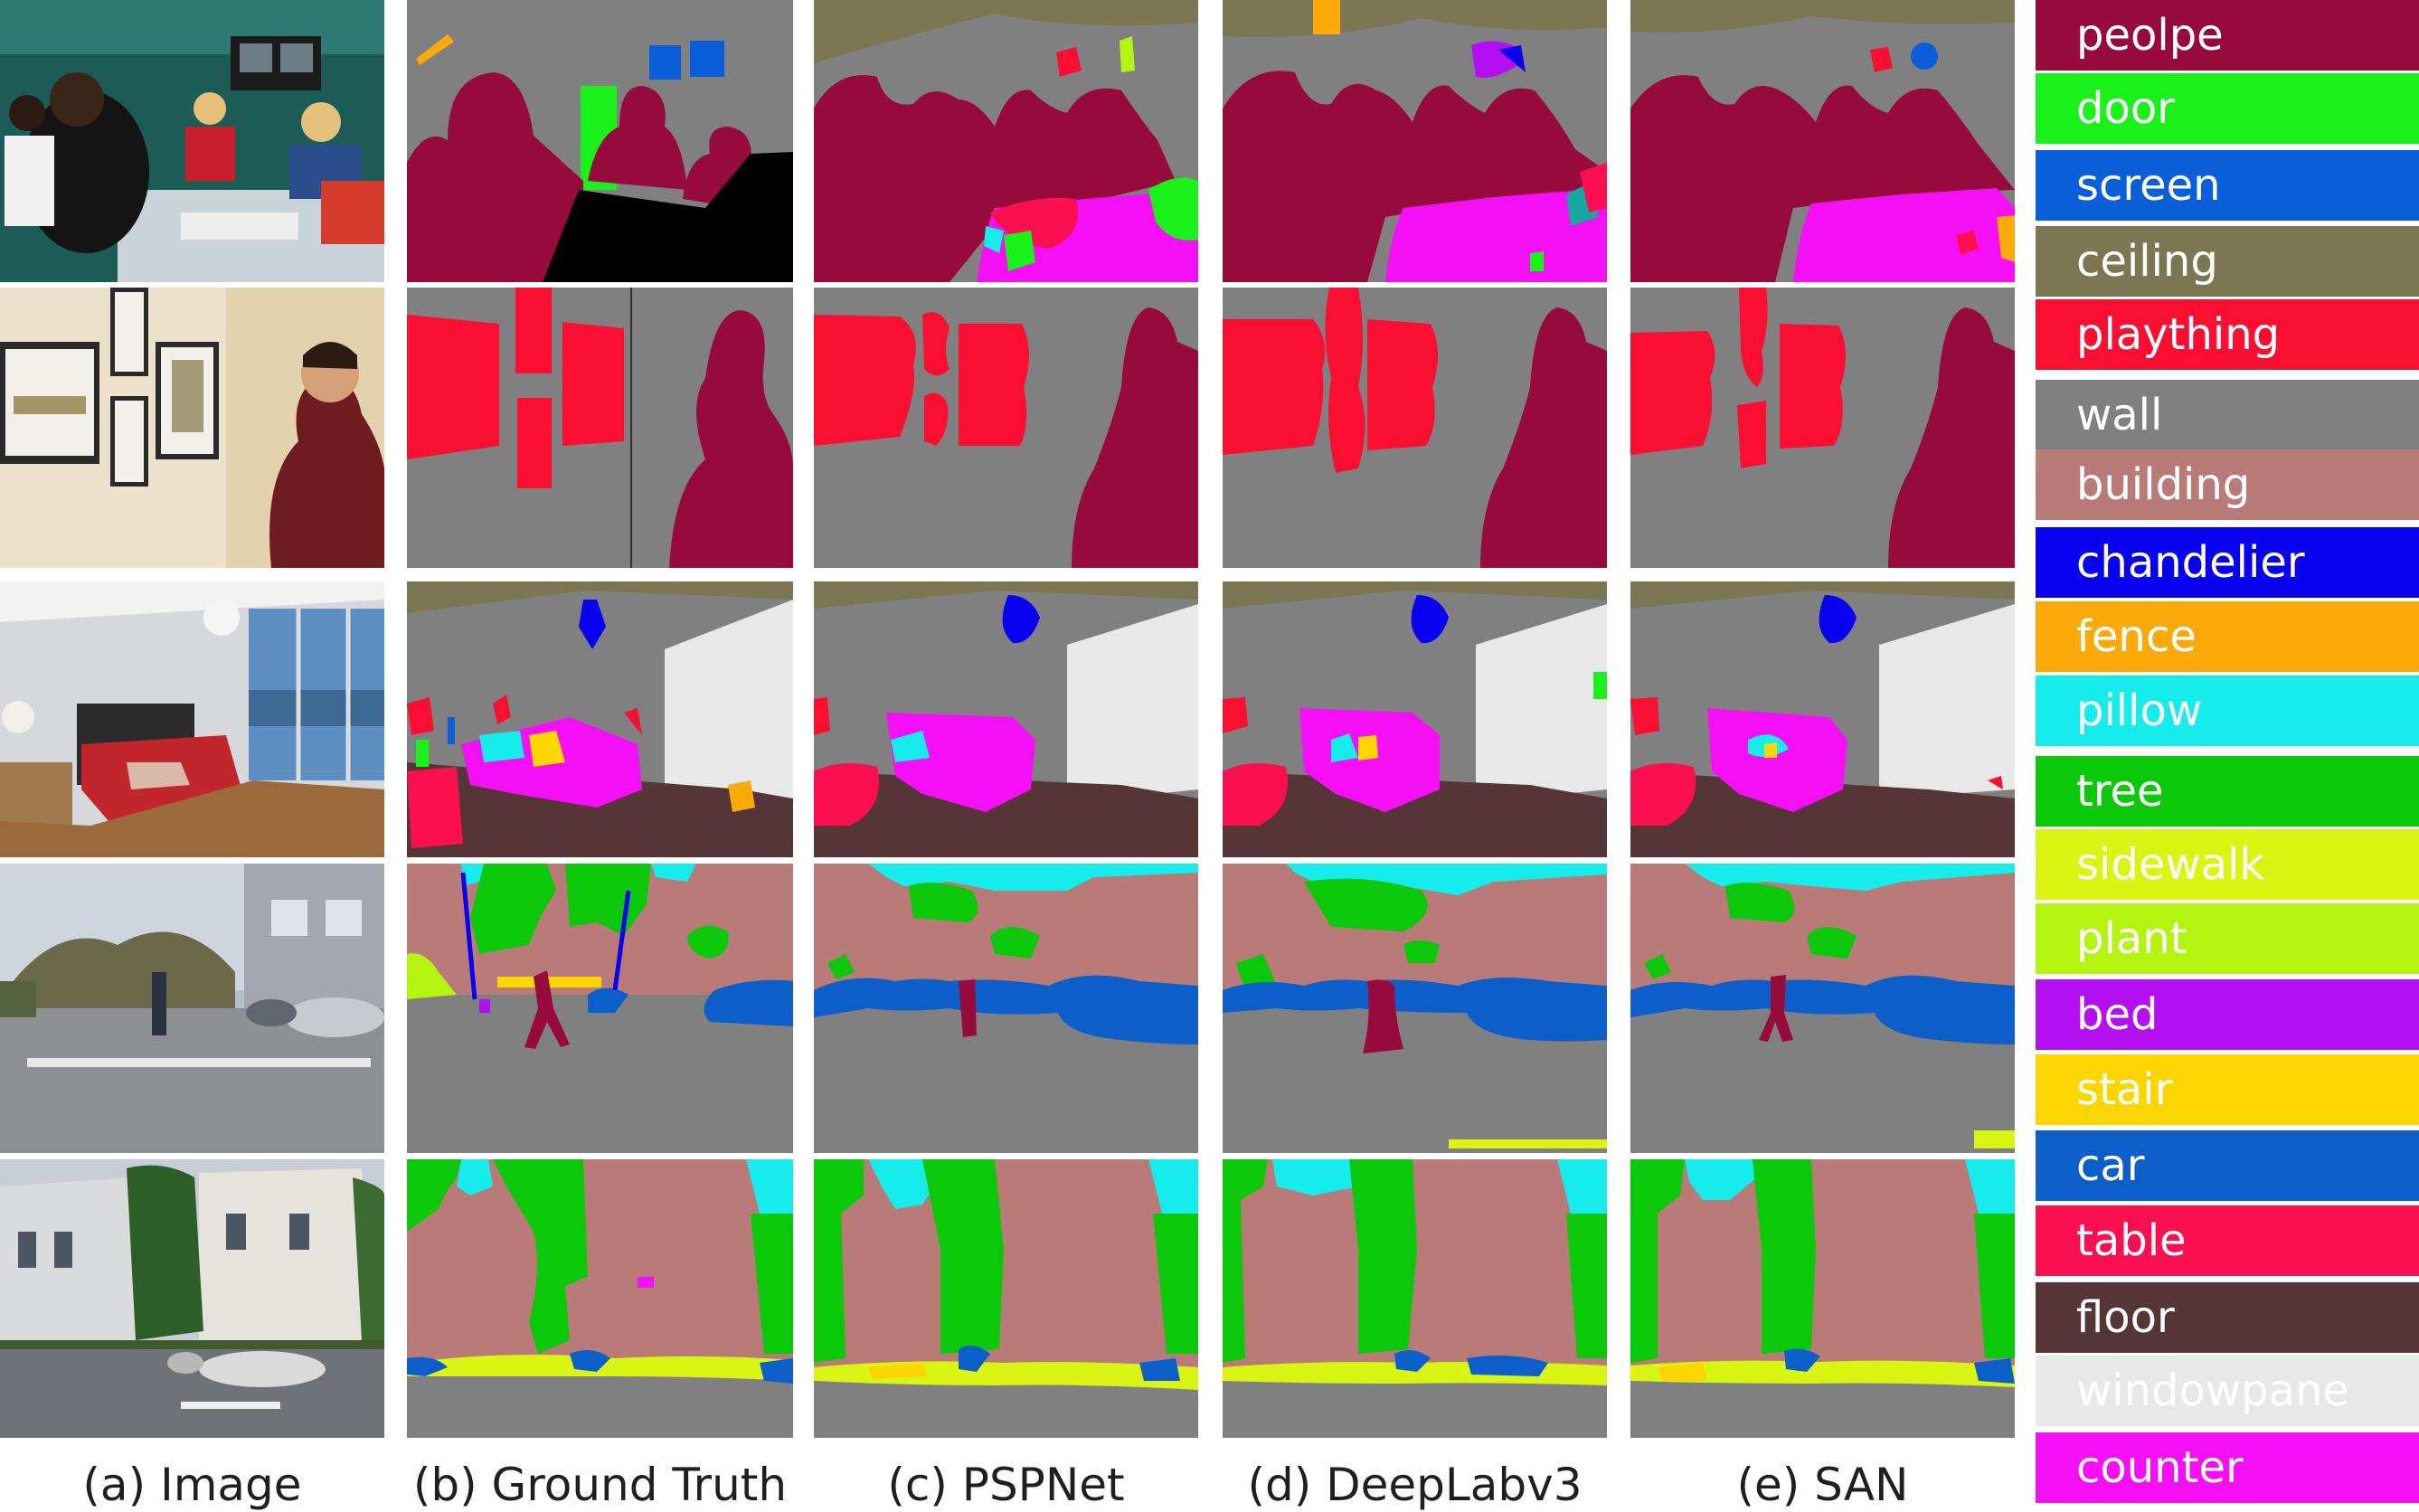 The height and width of the screenshot is (1512, 2419). What do you see at coordinates (2227, 1240) in the screenshot?
I see `legend-item-table: table` at bounding box center [2227, 1240].